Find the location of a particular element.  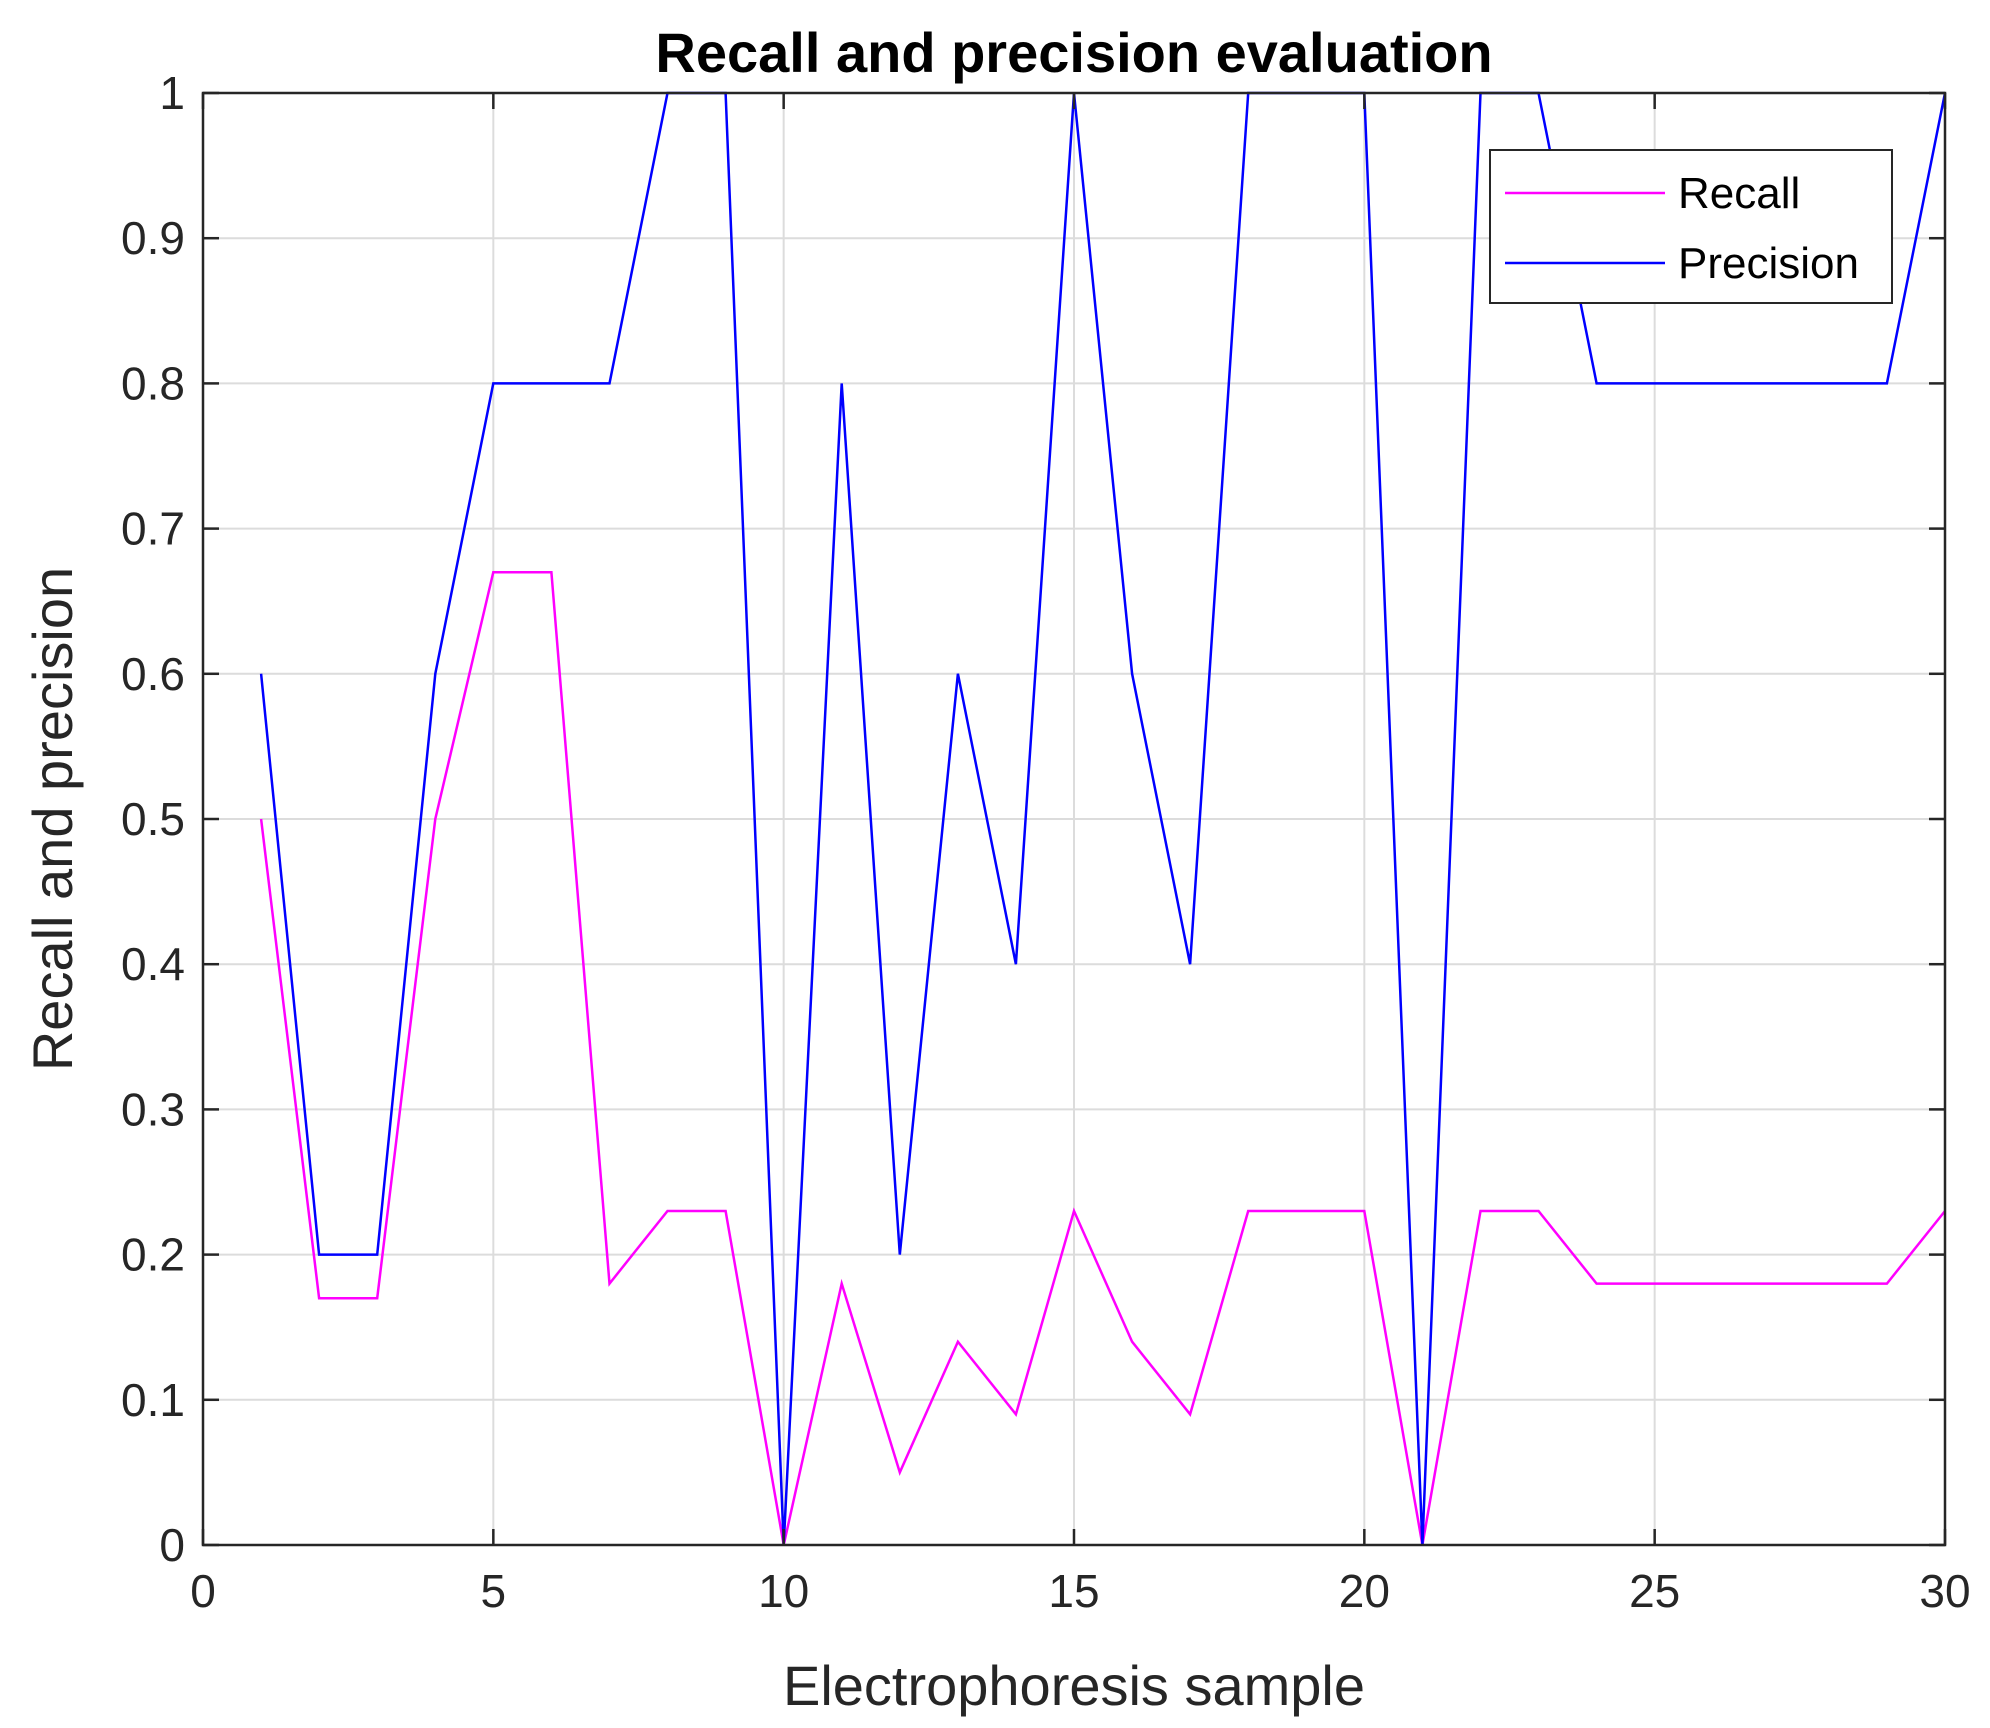

y-tick-label: 0.7 is located at coordinates (153, 529).